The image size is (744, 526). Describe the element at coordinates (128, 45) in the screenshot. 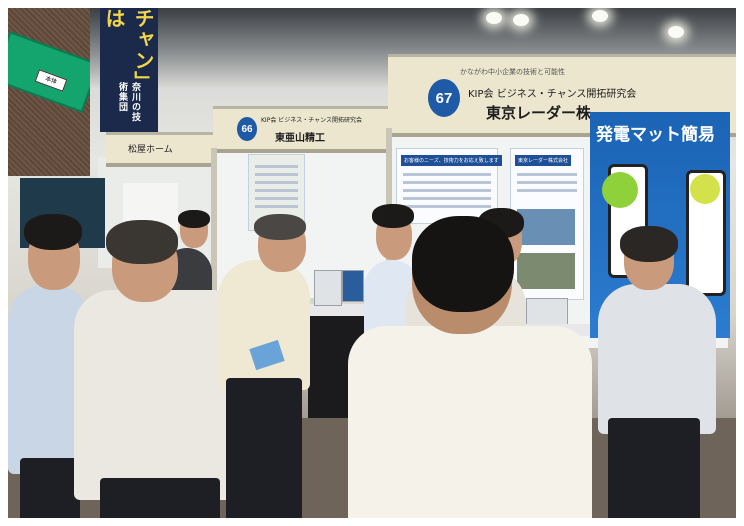

I see `banner-text: チャン」は` at that location.